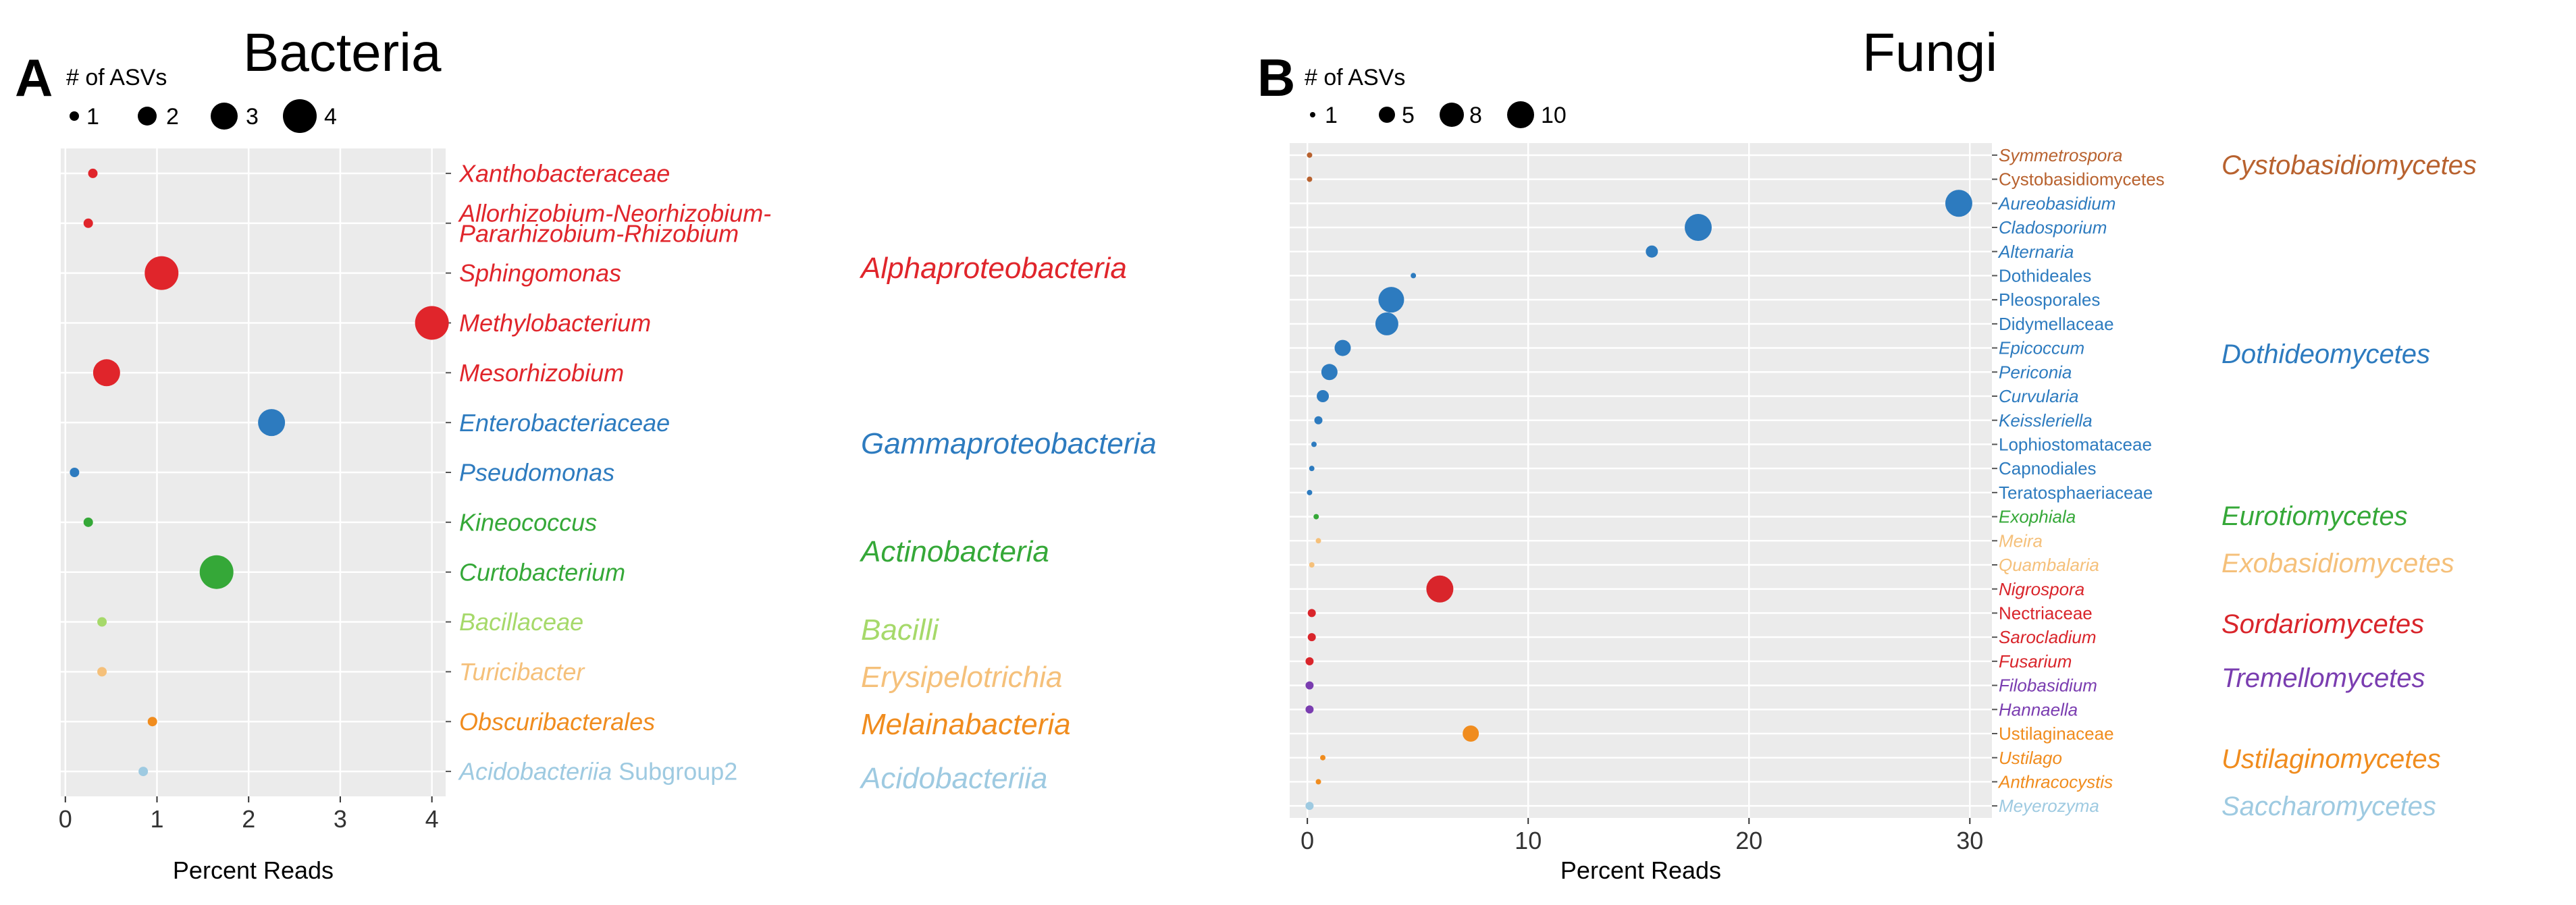 The width and height of the screenshot is (2576, 905). Describe the element at coordinates (2056, 324) in the screenshot. I see `y-tick-label: Didymellaceae` at that location.